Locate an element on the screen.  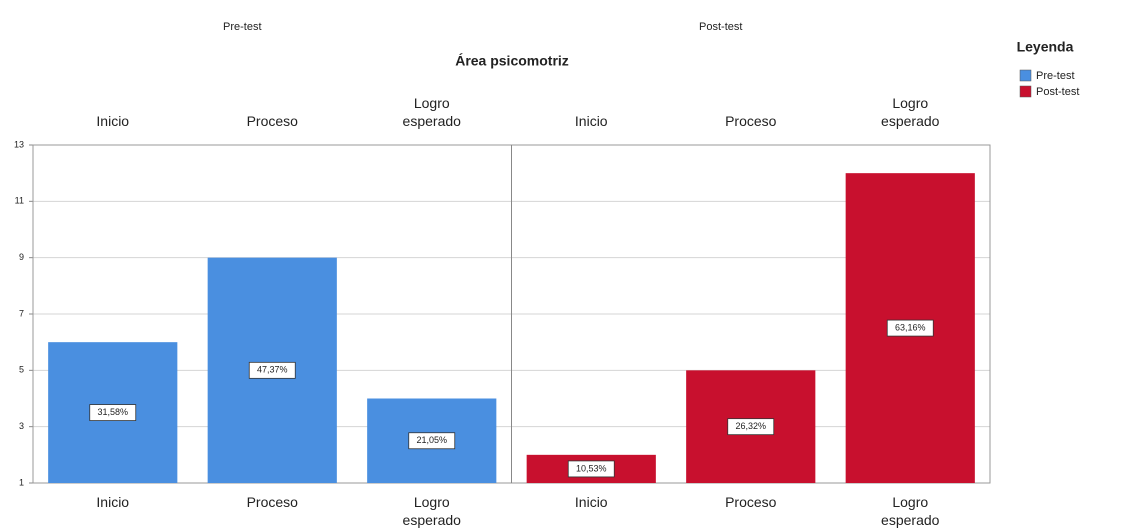
value-label: 63,16% is located at coordinates (910, 327).